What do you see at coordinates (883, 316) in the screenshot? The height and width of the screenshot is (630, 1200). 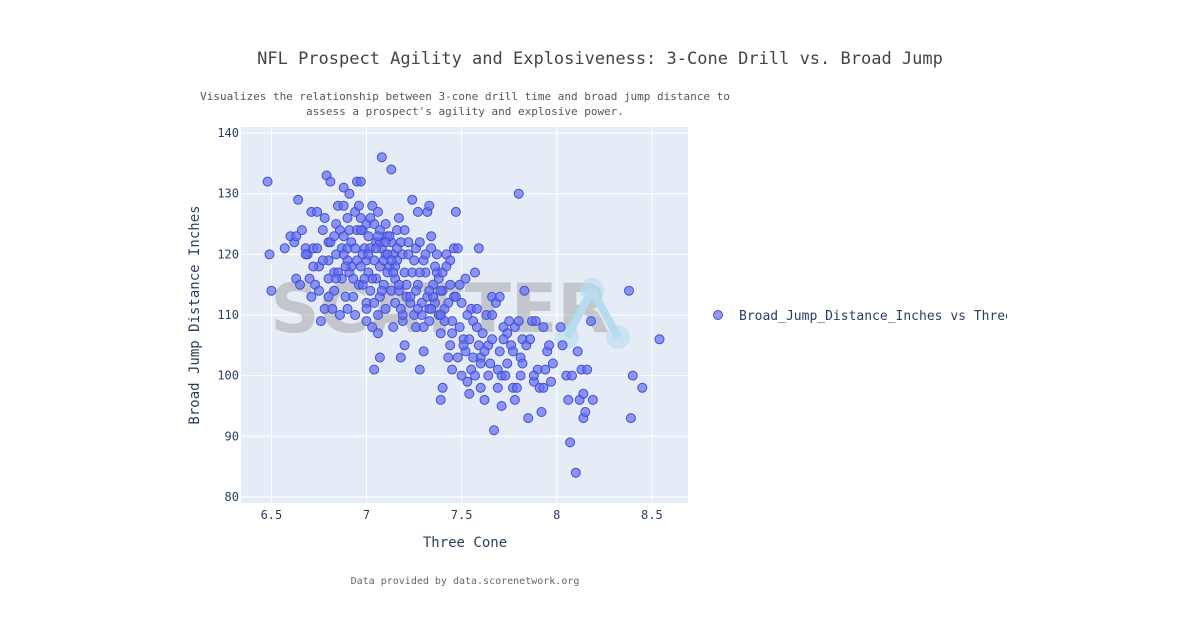 I see `legend: Broad_Jump_Distance_Inches vs Three Cone` at bounding box center [883, 316].